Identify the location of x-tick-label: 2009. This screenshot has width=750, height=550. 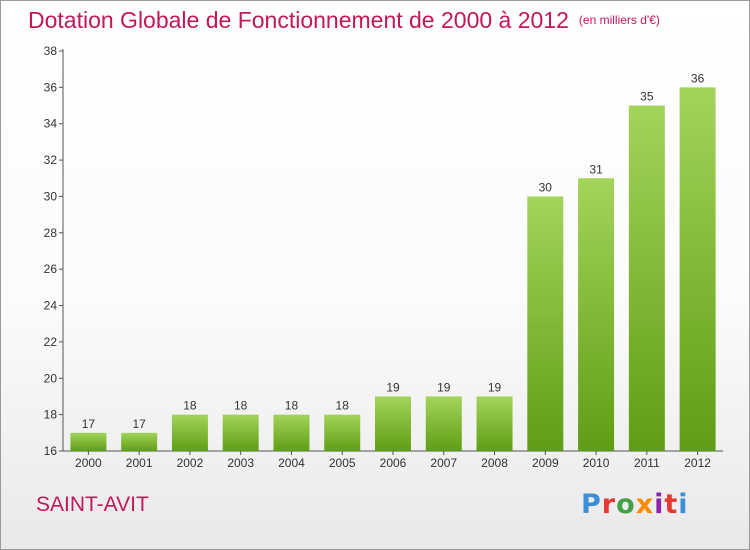
(545, 463).